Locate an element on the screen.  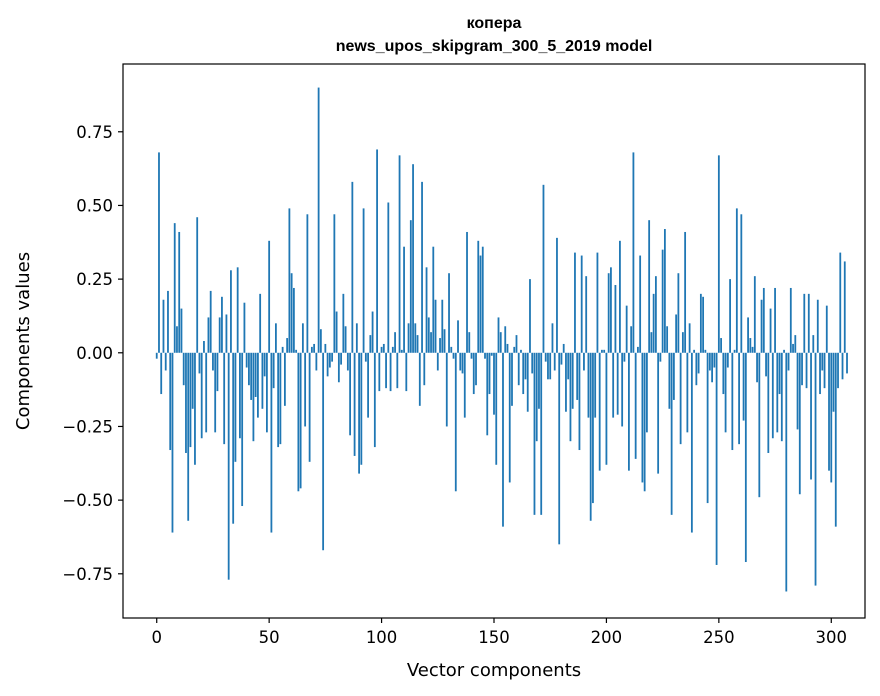
x-tick-label: 150 is located at coordinates (494, 637).